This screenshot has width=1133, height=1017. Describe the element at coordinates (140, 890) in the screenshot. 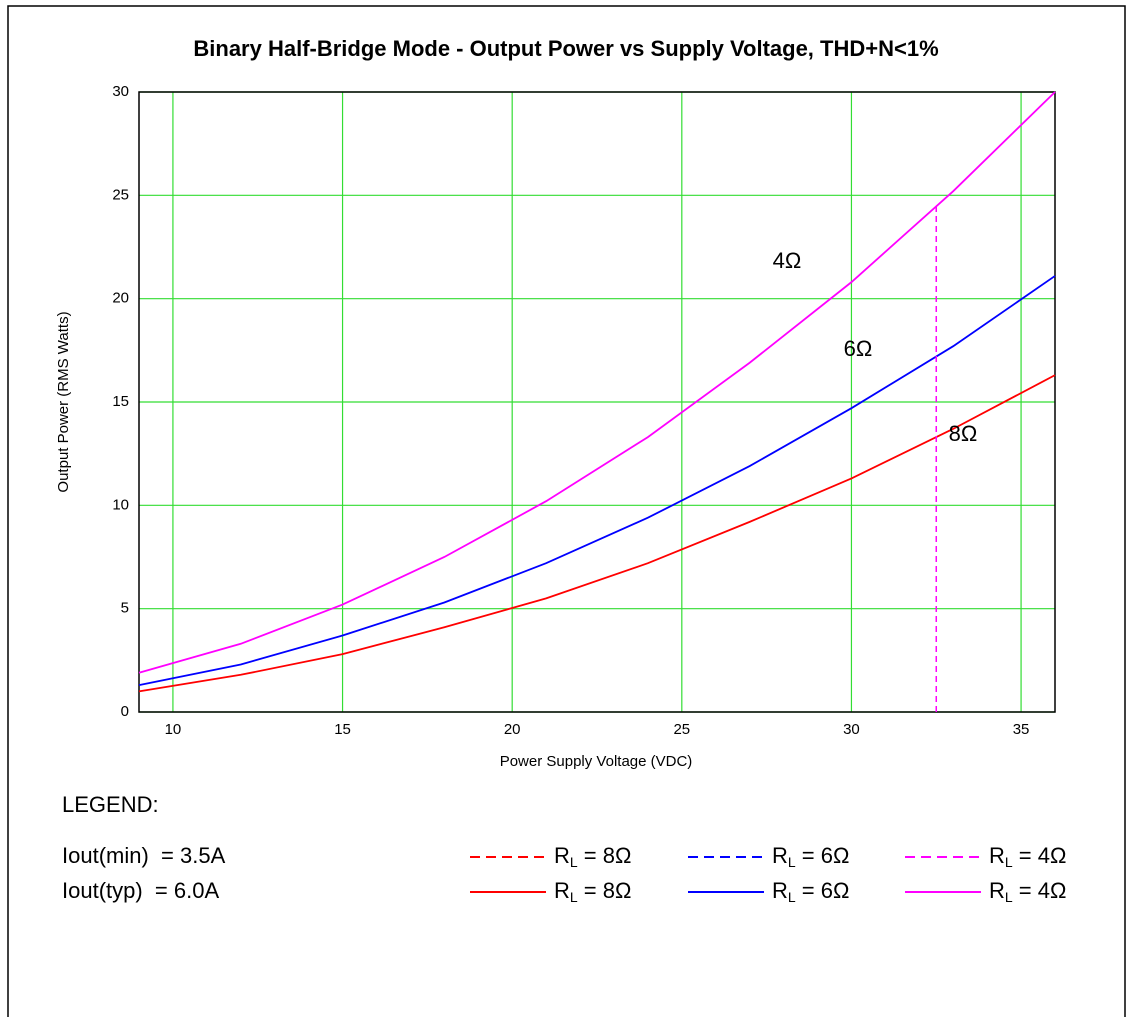

I see `legend-row-label: Iout(typ) = 6.0A` at that location.